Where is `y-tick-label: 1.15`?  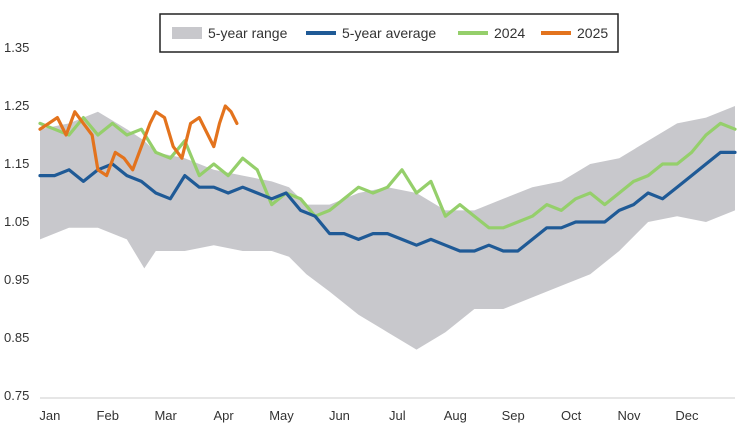
y-tick-label: 1.15 is located at coordinates (16, 163).